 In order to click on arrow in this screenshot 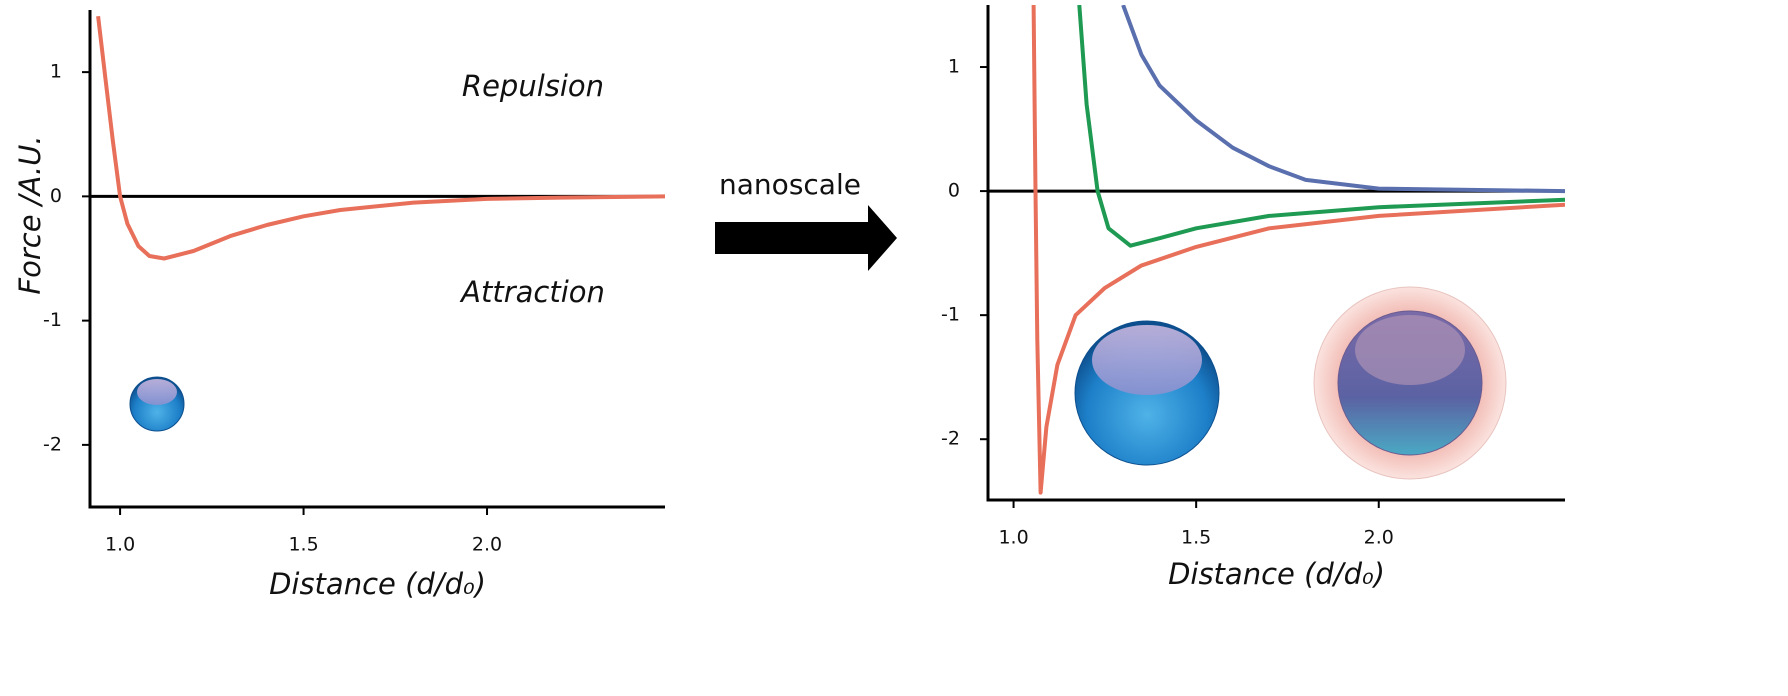, I will do `click(806, 238)`.